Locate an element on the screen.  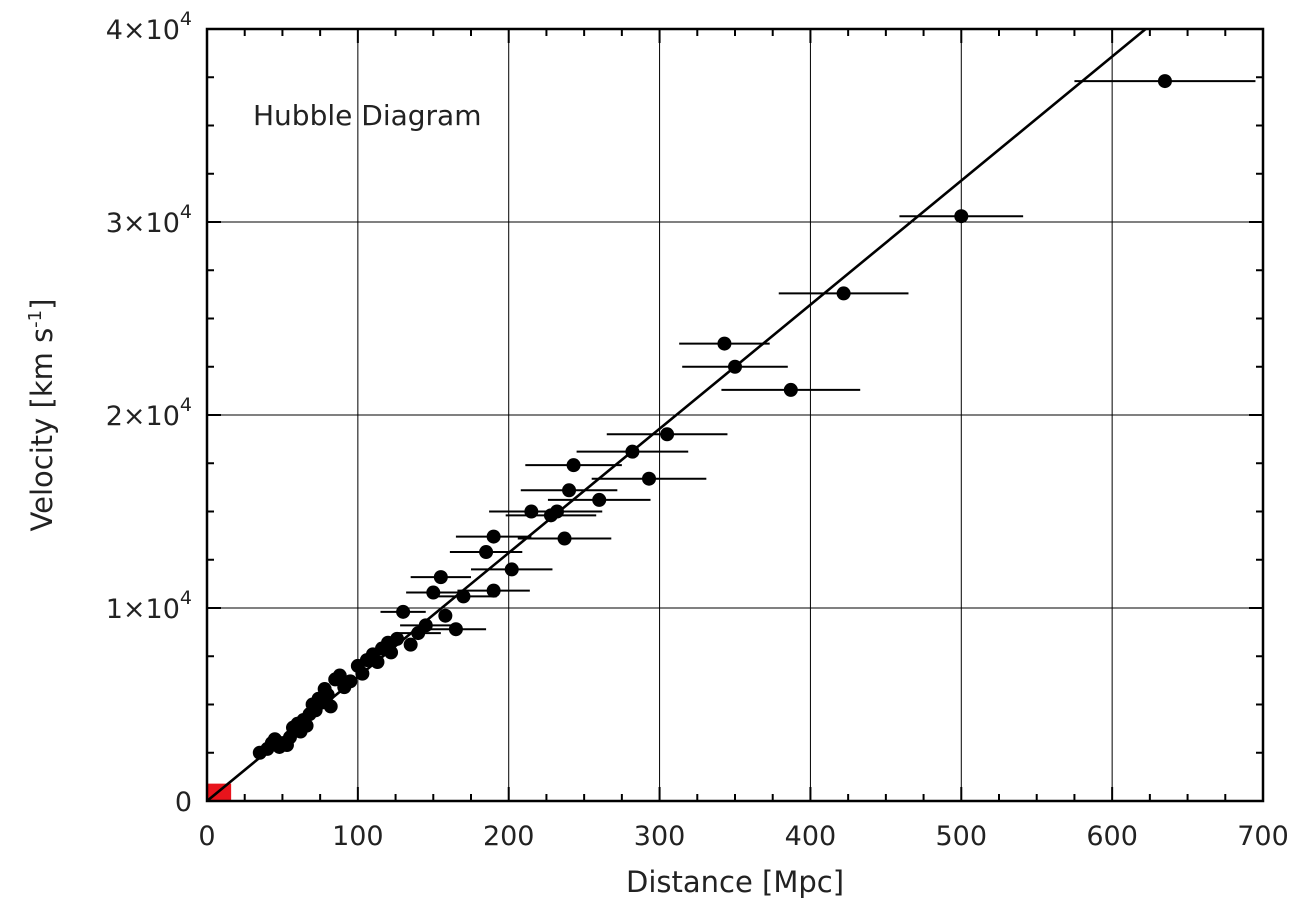
x-tick-label: 600 is located at coordinates (1112, 836).